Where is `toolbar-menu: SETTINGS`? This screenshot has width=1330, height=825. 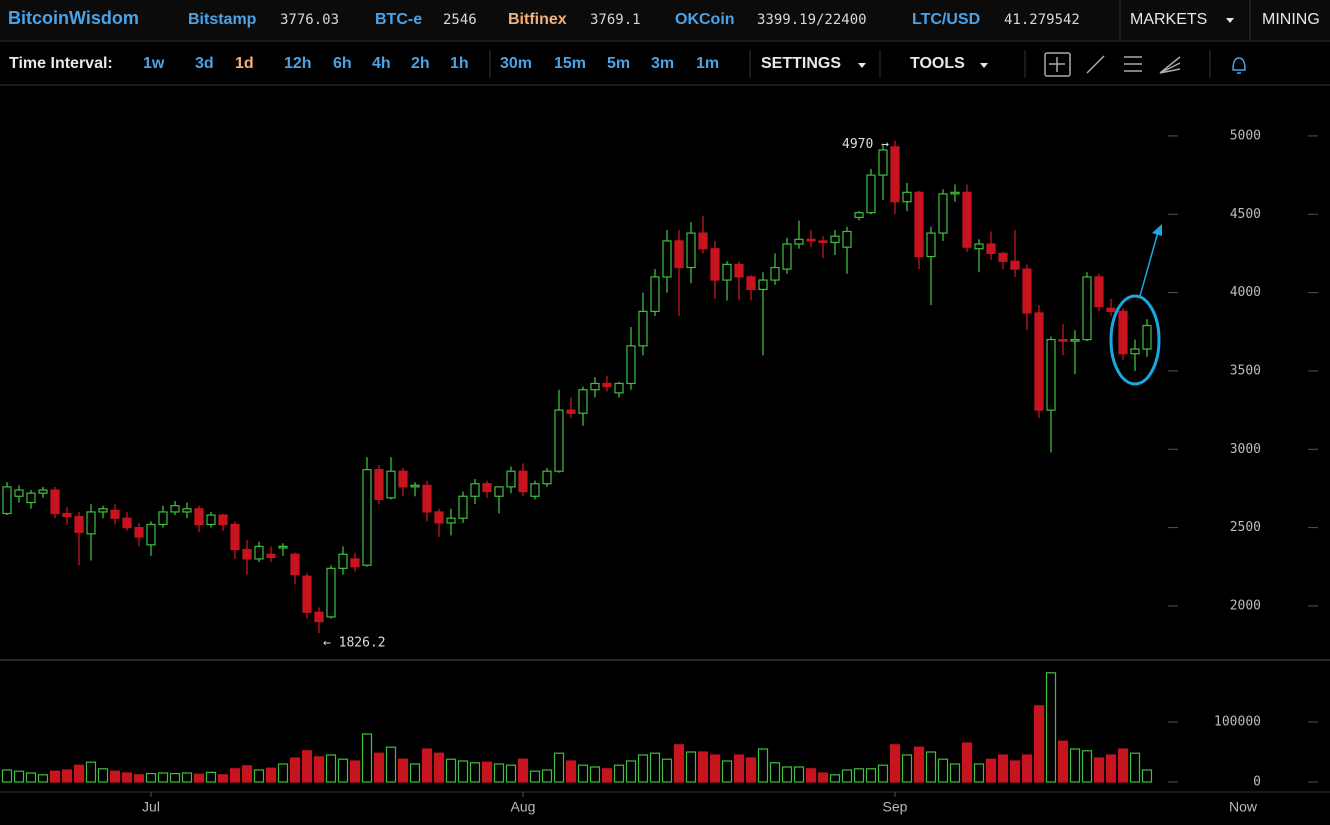 toolbar-menu: SETTINGS is located at coordinates (801, 63).